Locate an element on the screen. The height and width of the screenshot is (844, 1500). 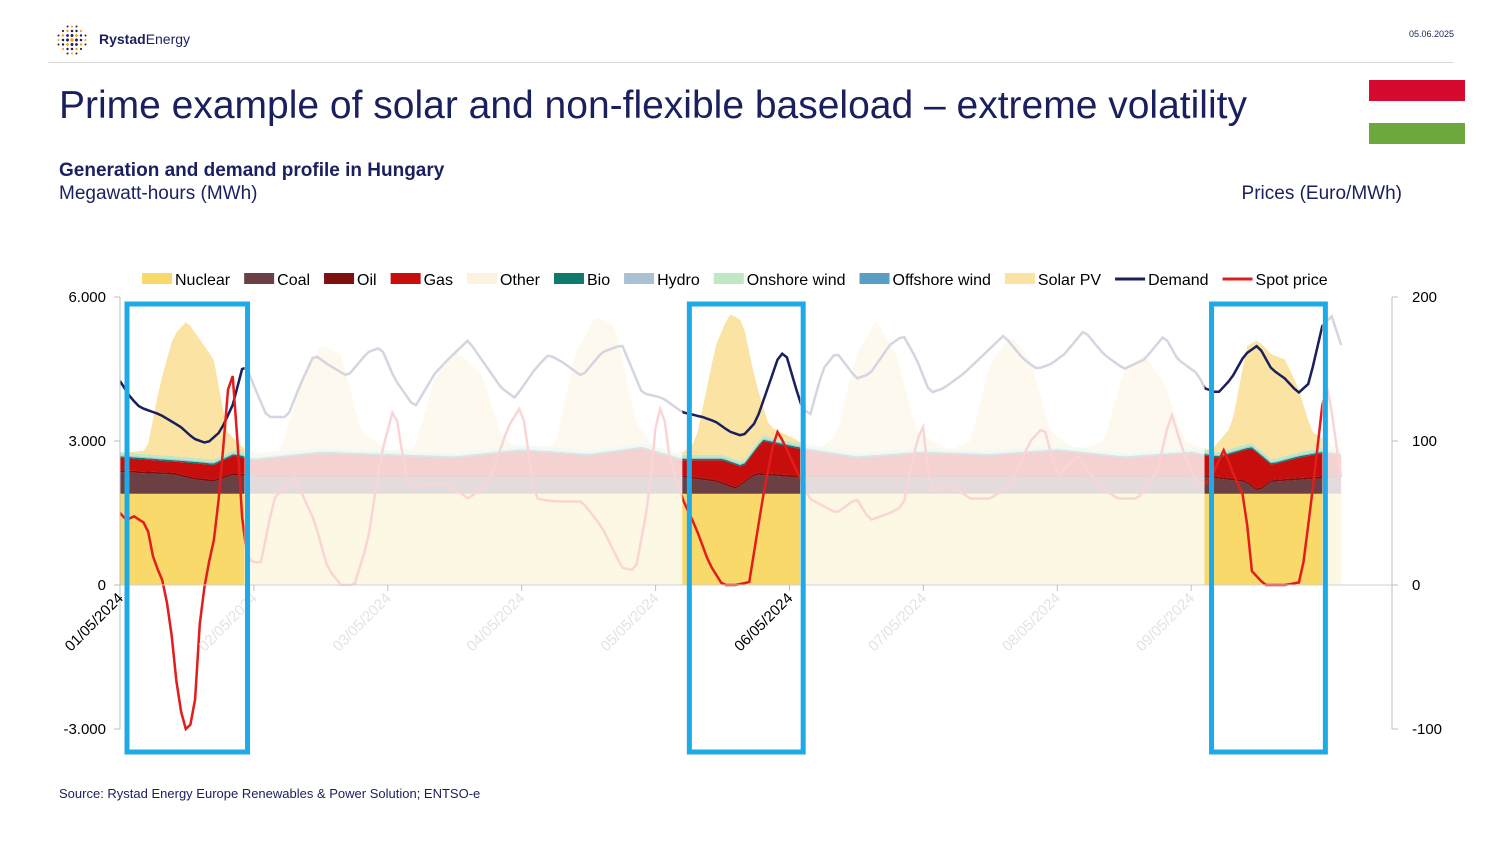
x-axis-tick-label: 03/05/2024 is located at coordinates (362, 622).